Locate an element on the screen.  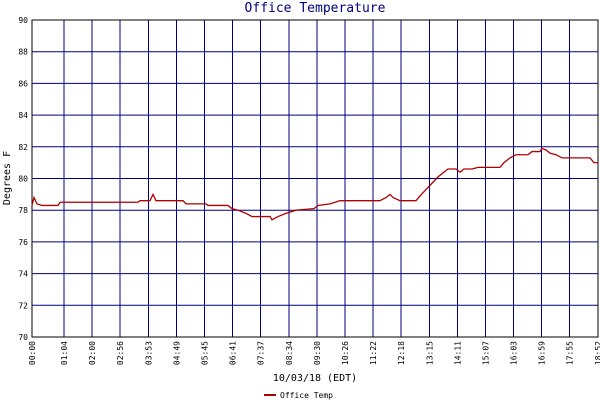
x-tick-label: 09:30 is located at coordinates (317, 353).